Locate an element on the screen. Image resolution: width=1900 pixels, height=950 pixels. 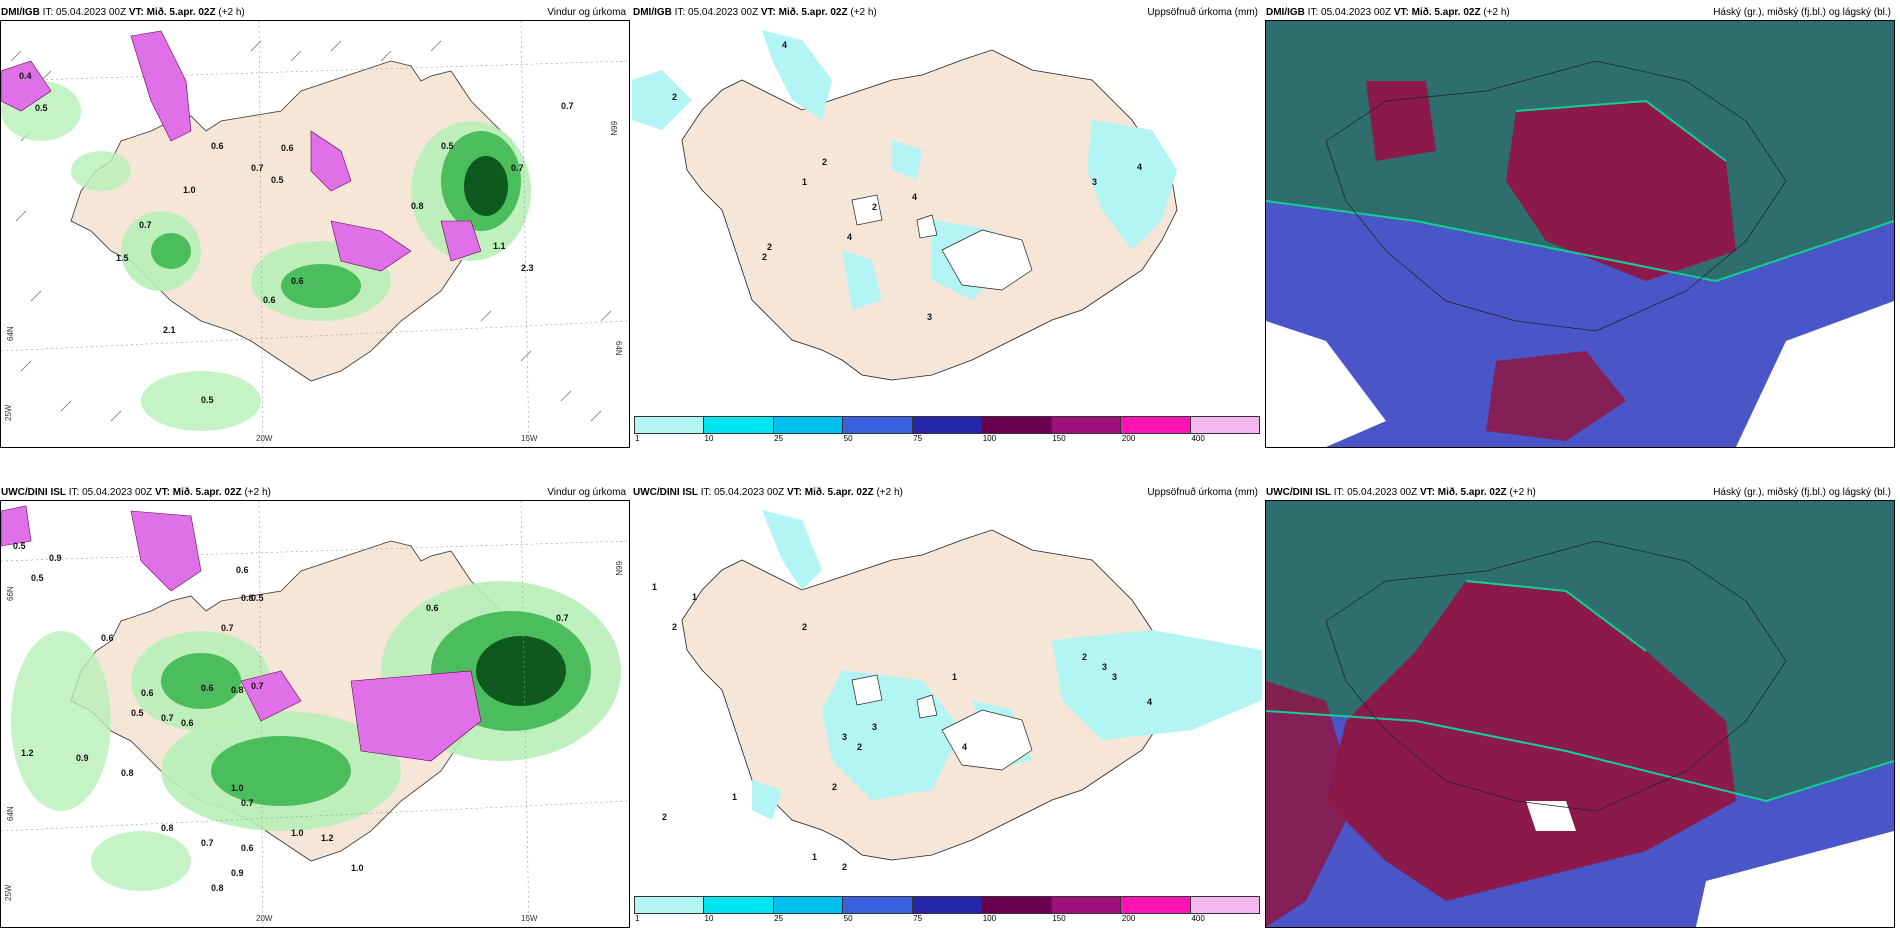
colorbar-tick-label: 75 is located at coordinates (917, 438).